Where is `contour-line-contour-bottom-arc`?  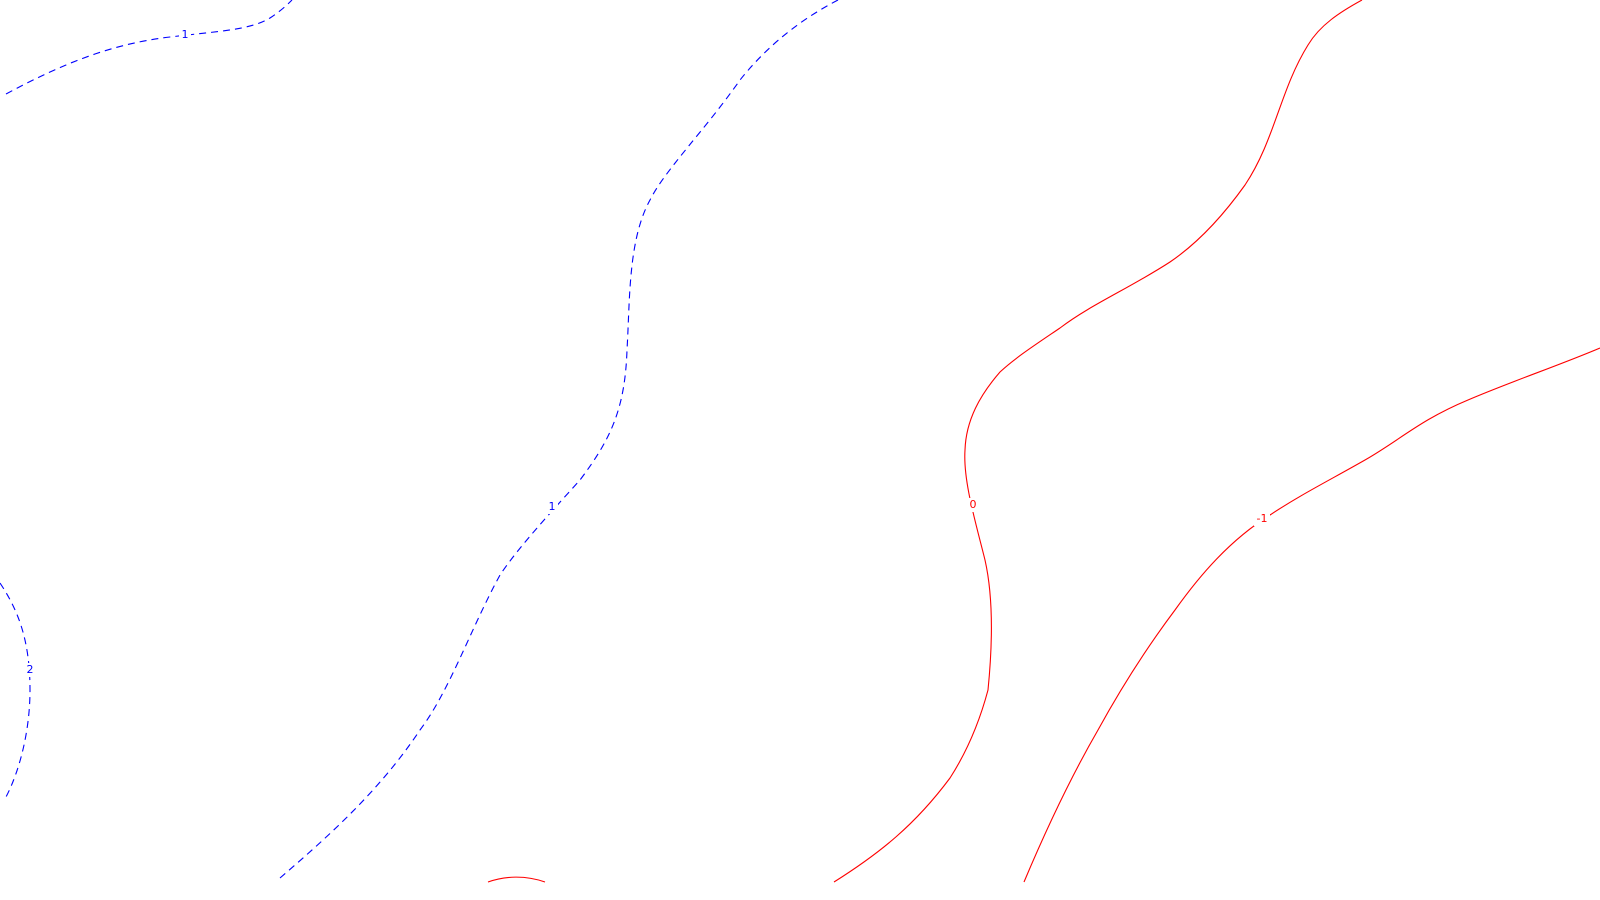 contour-line-contour-bottom-arc is located at coordinates (516, 879).